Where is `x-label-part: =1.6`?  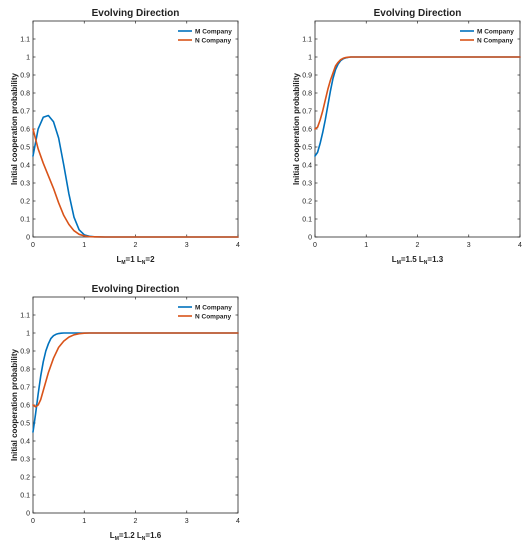 x-label-part: =1.6 is located at coordinates (153, 535).